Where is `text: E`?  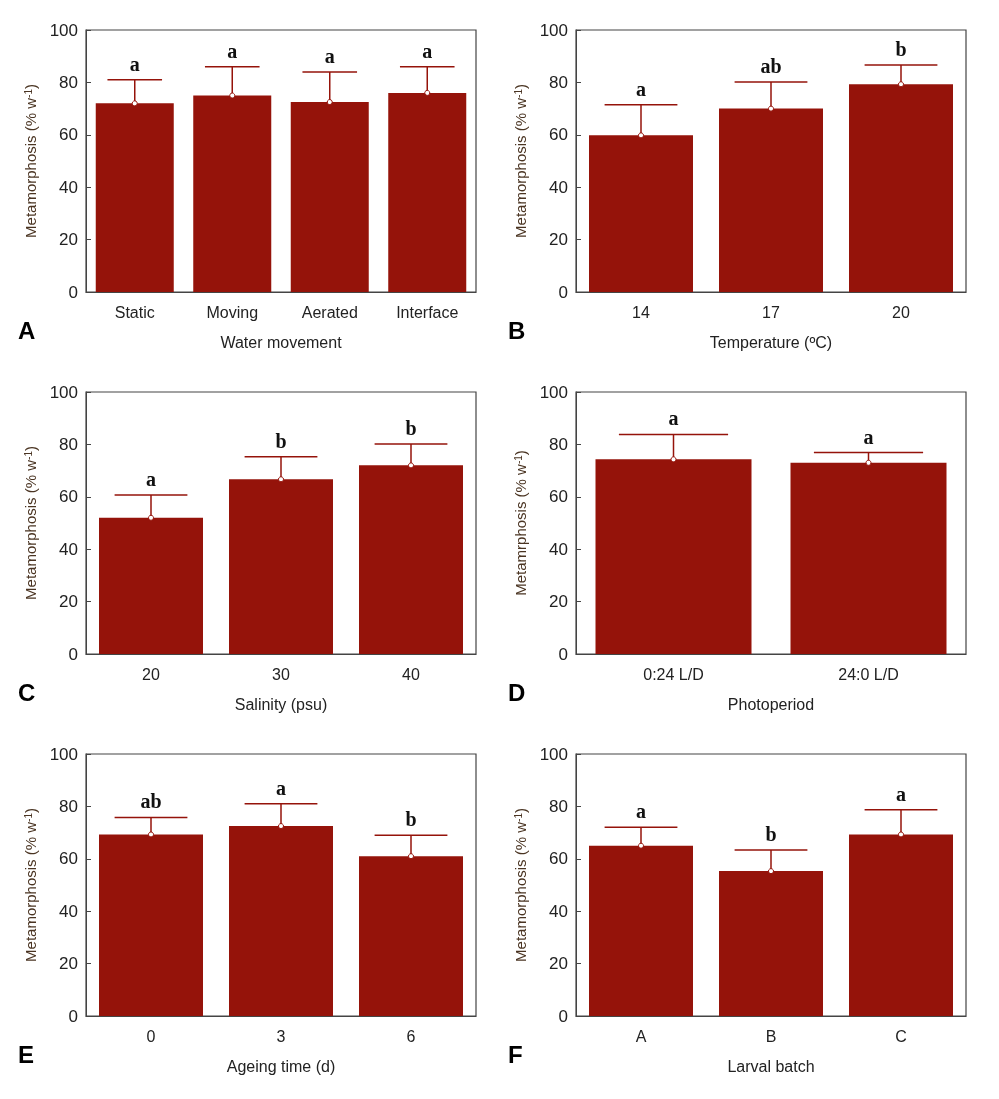
text: E is located at coordinates (26, 1054).